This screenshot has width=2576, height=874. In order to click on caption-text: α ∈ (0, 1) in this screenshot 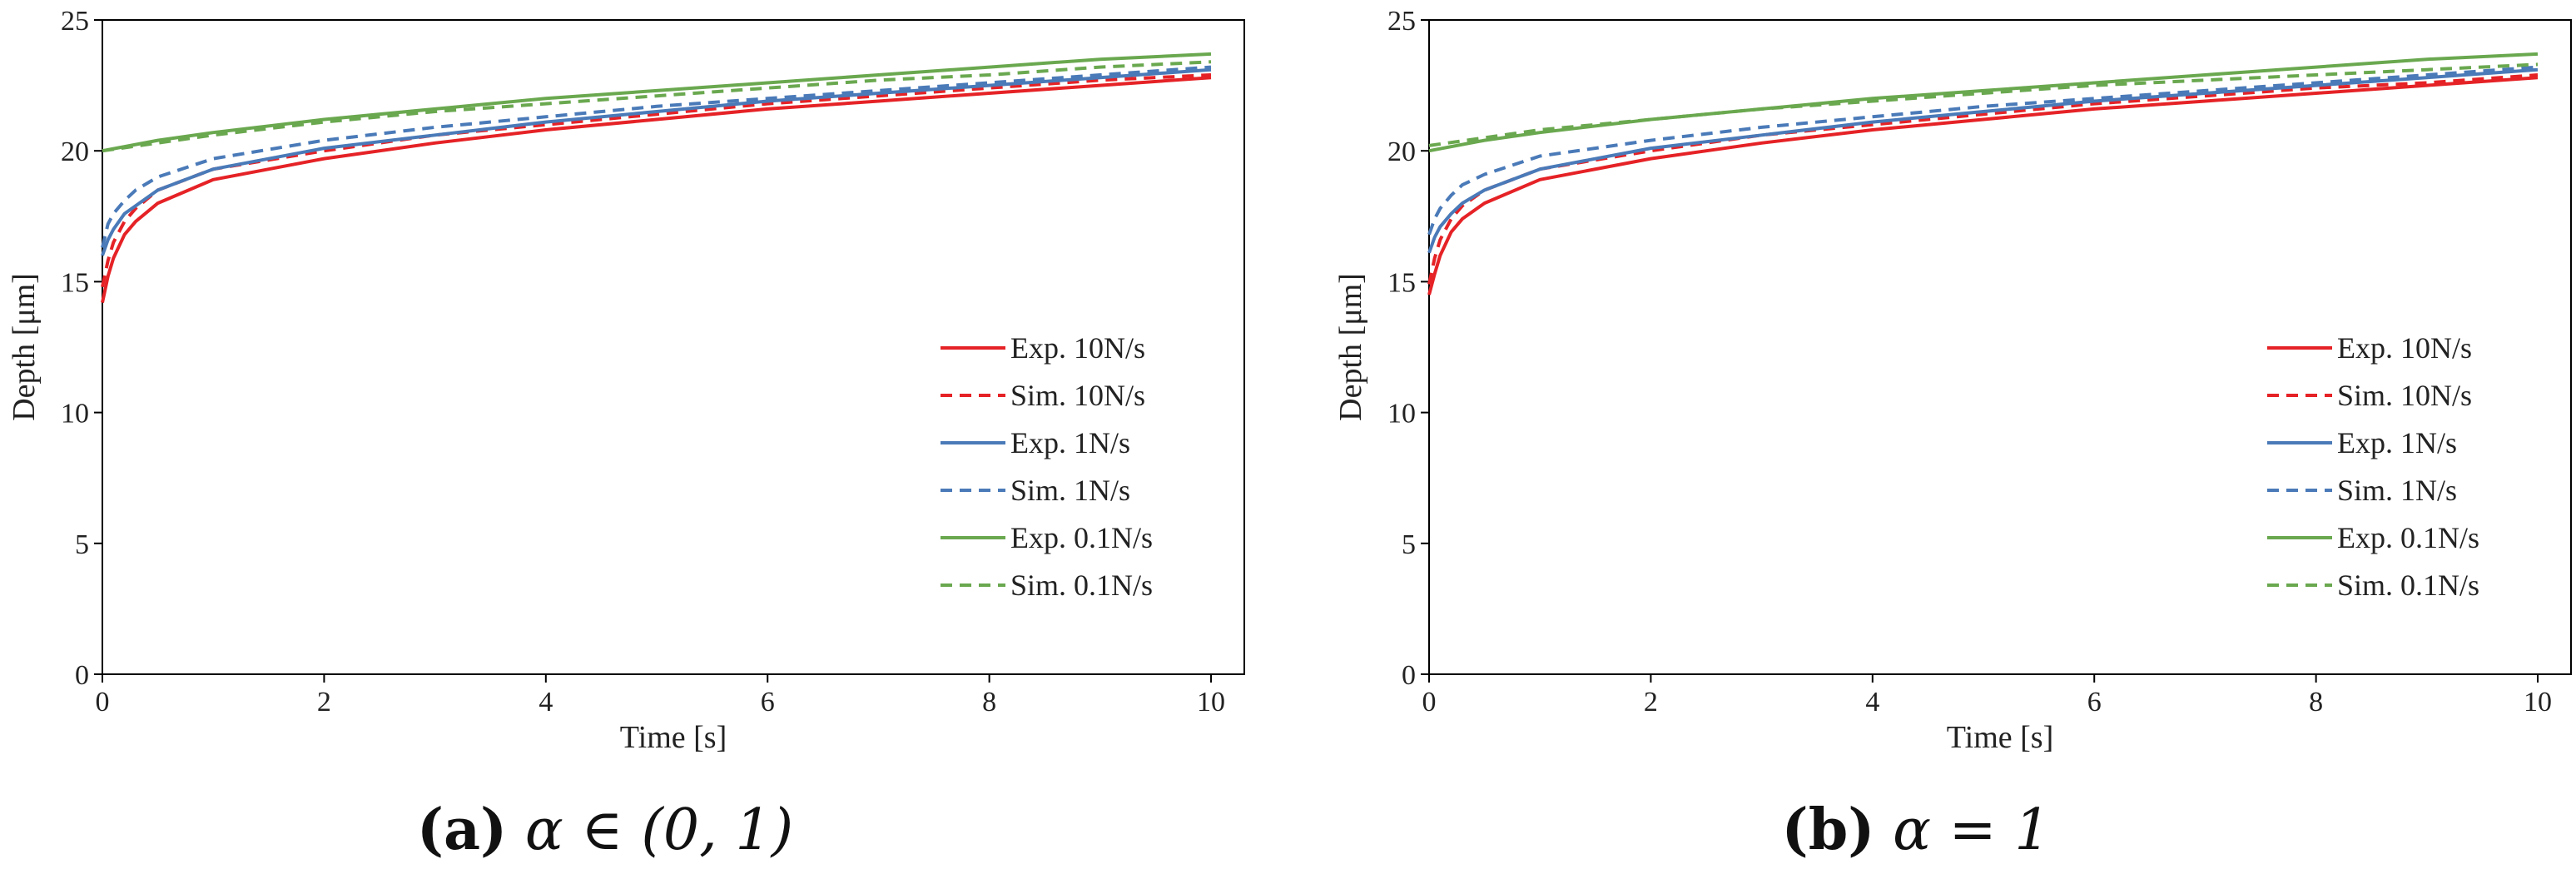, I will do `click(659, 830)`.